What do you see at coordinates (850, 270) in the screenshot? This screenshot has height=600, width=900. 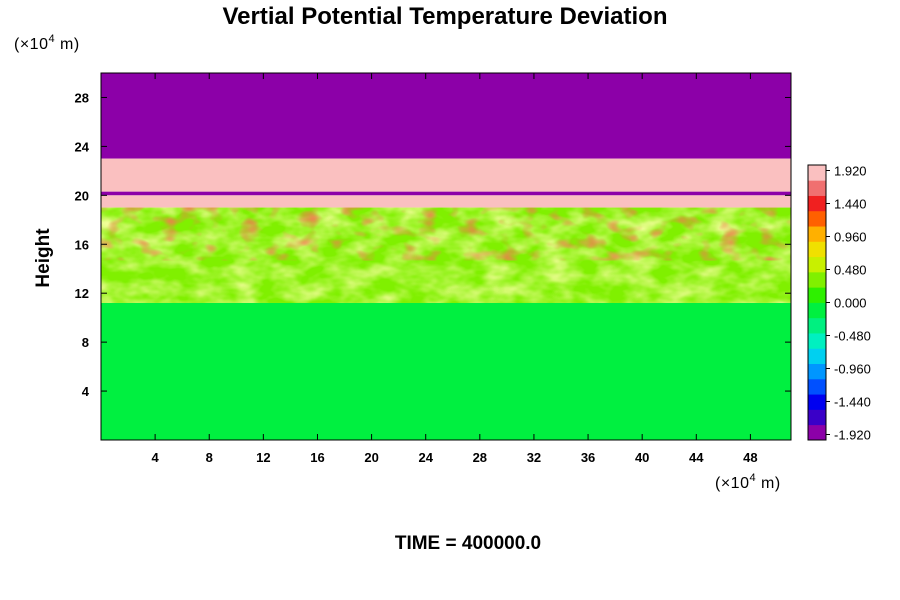 I see `colorbar-label: 0.480` at bounding box center [850, 270].